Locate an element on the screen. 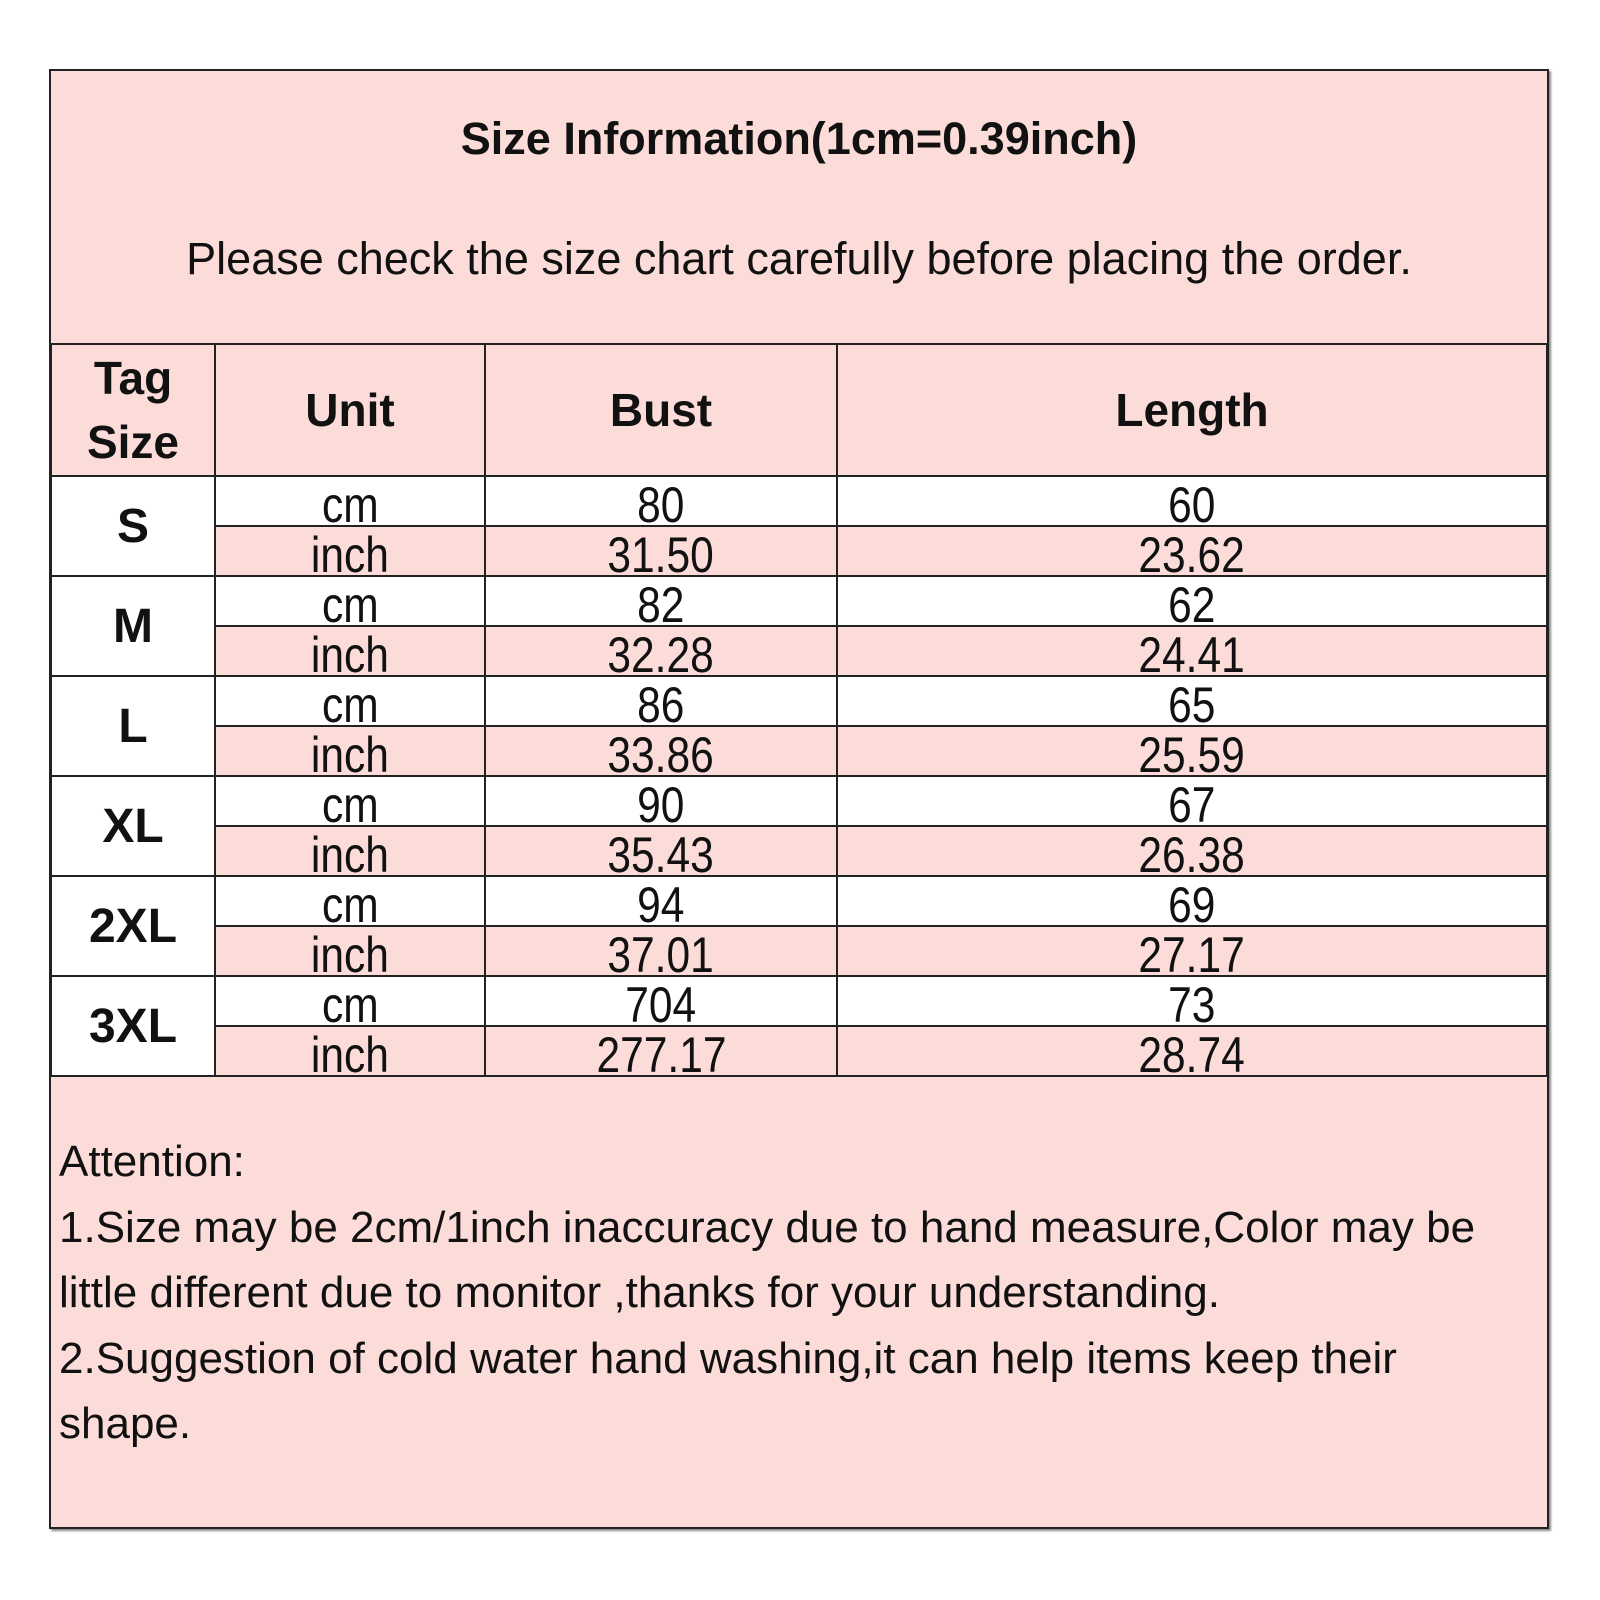 Image resolution: width=1600 pixels, height=1600 pixels. length-value: 62 is located at coordinates (1192, 601).